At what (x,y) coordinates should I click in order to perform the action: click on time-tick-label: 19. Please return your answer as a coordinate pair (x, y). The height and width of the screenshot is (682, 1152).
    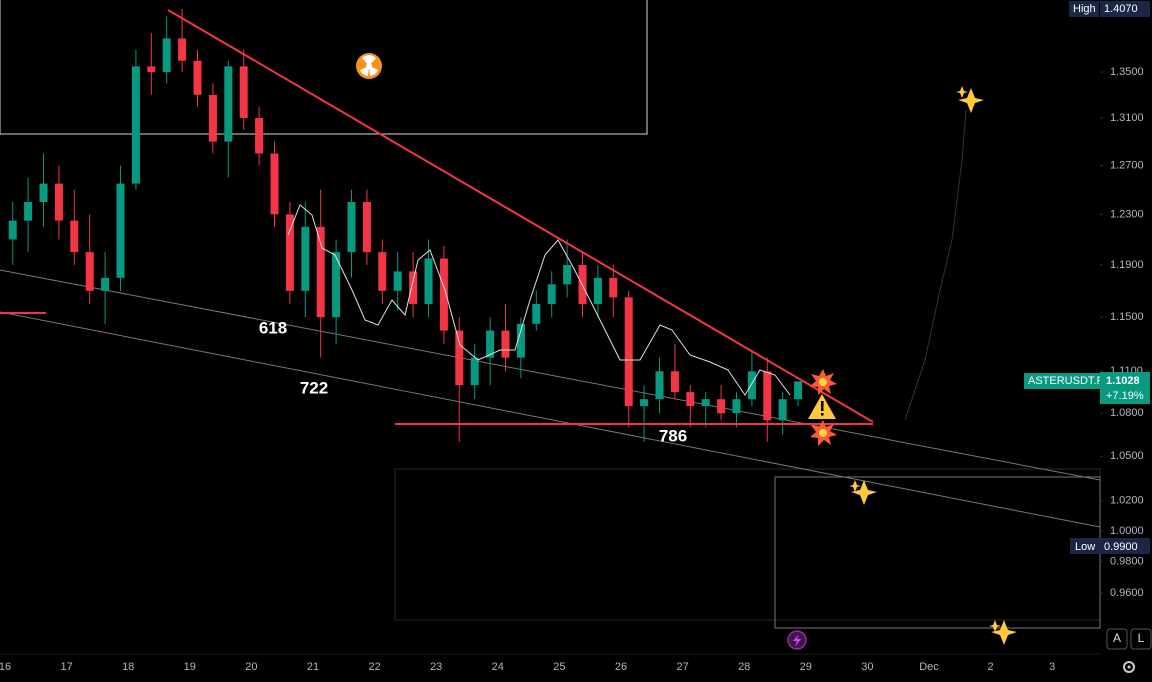
    Looking at the image, I should click on (190, 667).